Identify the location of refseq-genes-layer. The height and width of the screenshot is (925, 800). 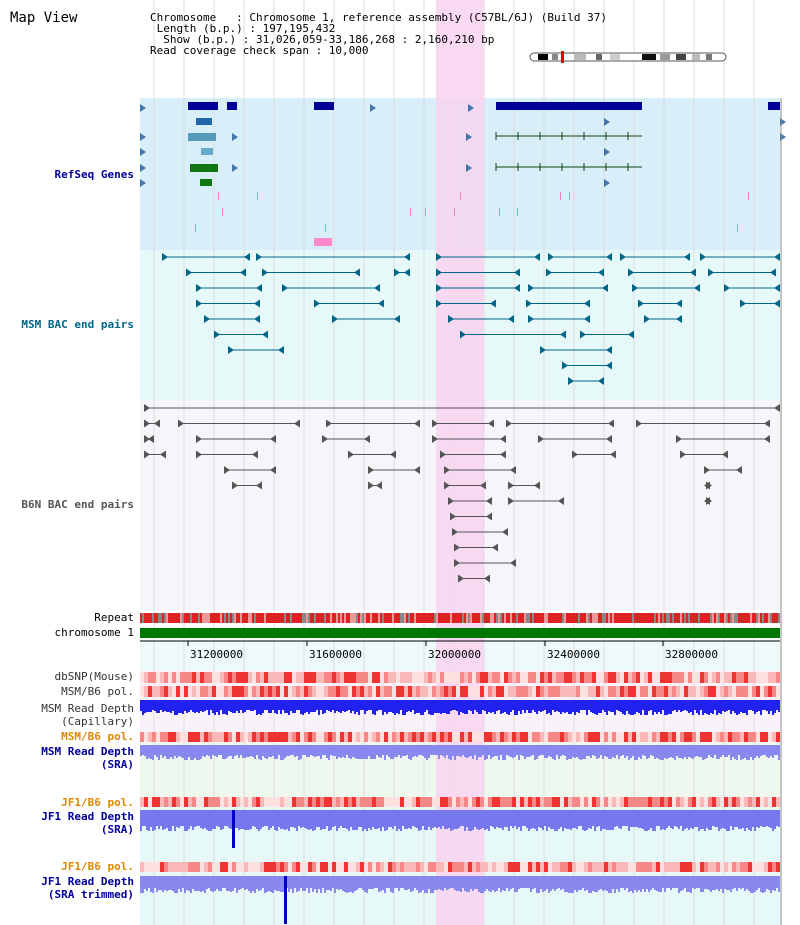
(463, 174).